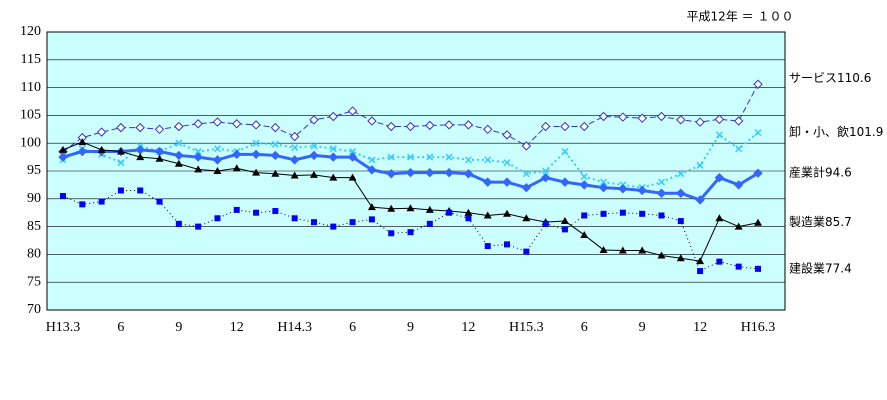 This screenshot has width=887, height=400. Describe the element at coordinates (820, 172) in the screenshot. I see `series-label: 産業計94.6` at that location.